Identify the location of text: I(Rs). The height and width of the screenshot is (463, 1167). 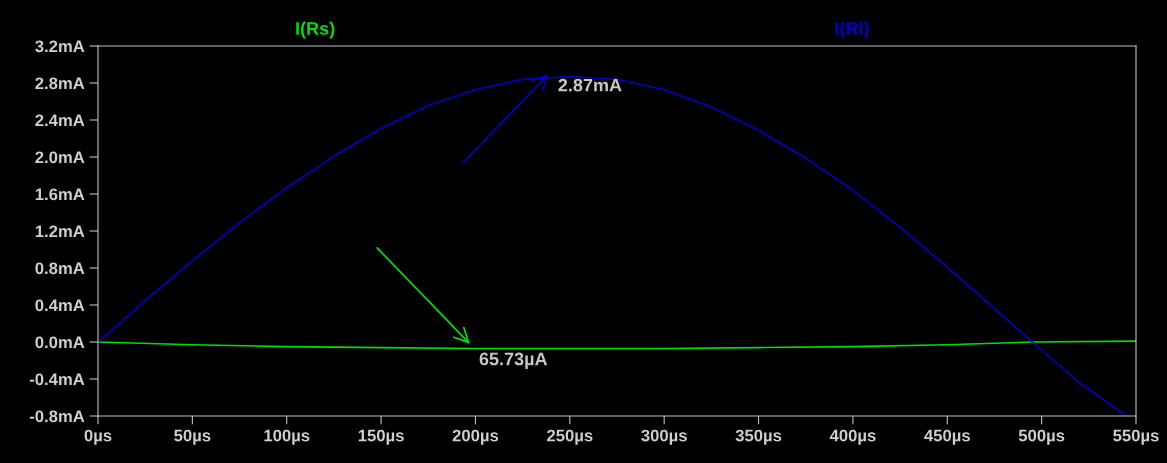
(315, 30).